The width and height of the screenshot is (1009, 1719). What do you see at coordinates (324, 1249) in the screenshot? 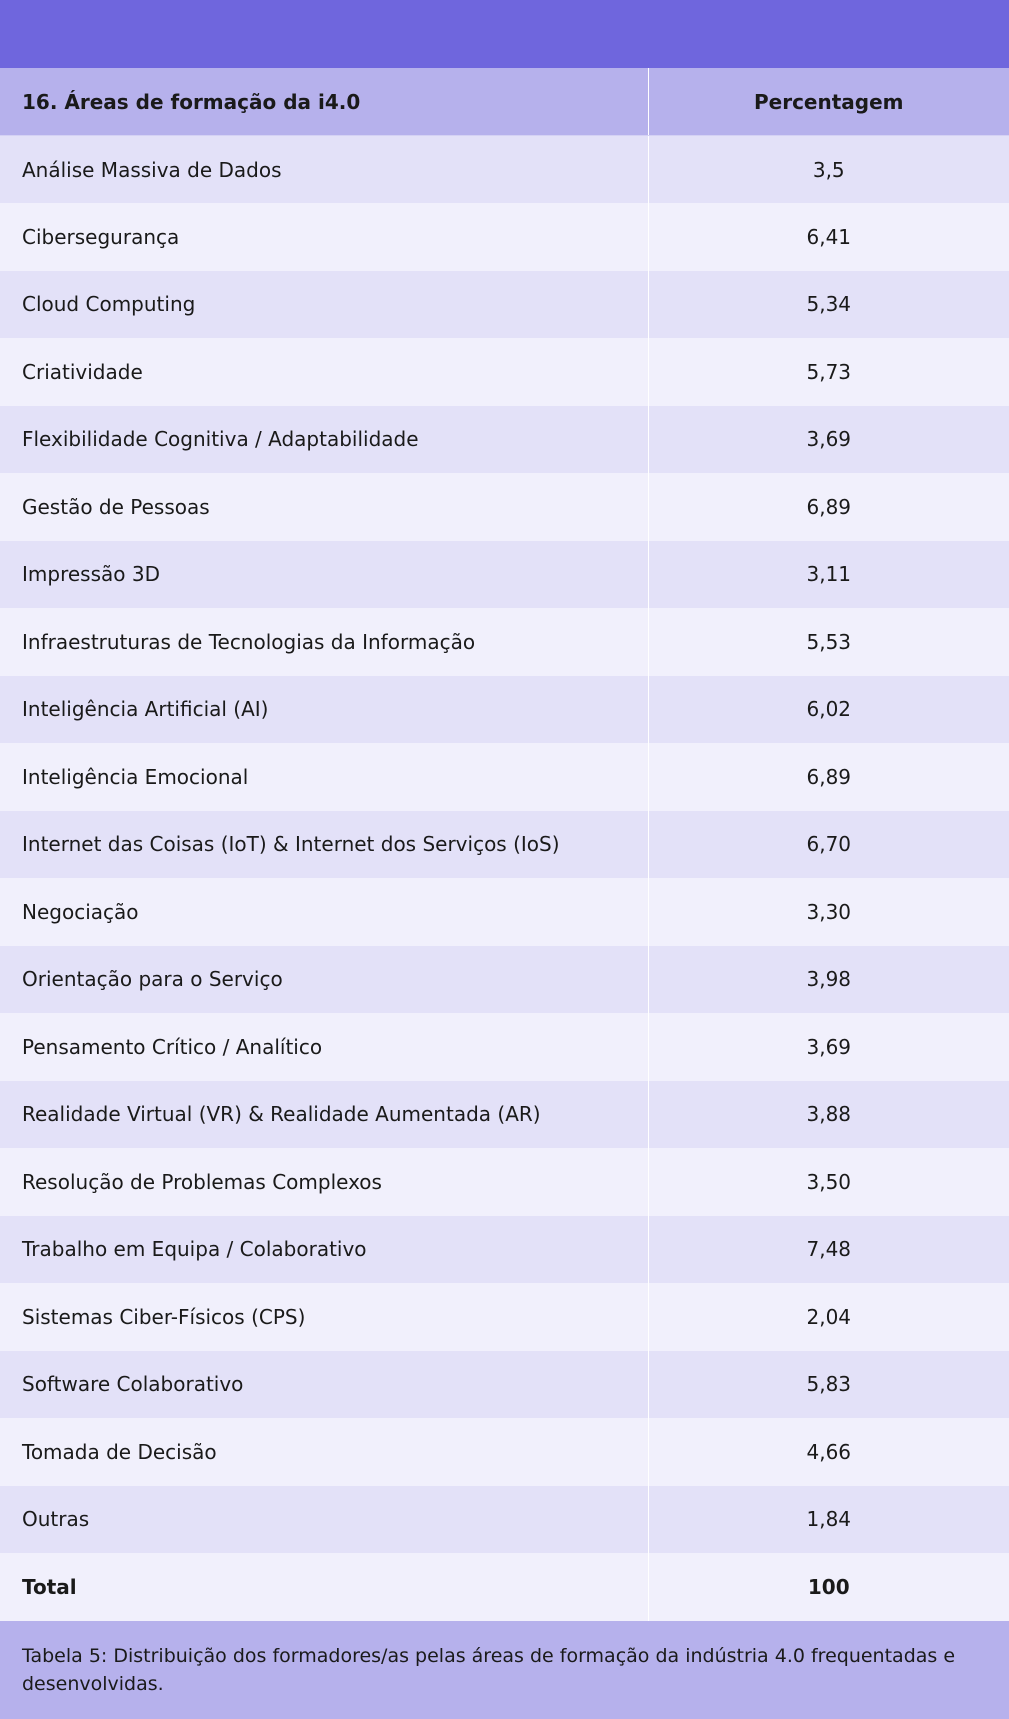
I see `row-area: Trabalho em Equipa / Colaborativo` at bounding box center [324, 1249].